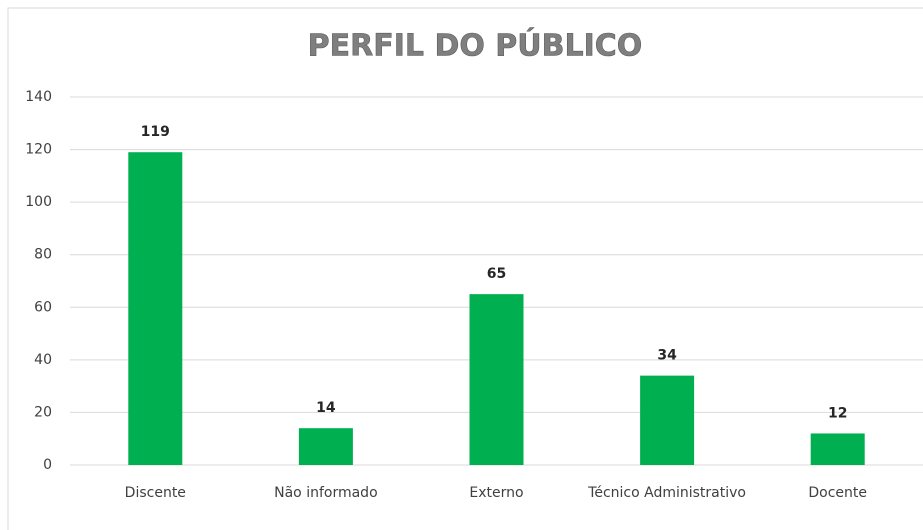 This screenshot has width=923, height=530. Describe the element at coordinates (43, 255) in the screenshot. I see `y-tick-label: 80` at that location.